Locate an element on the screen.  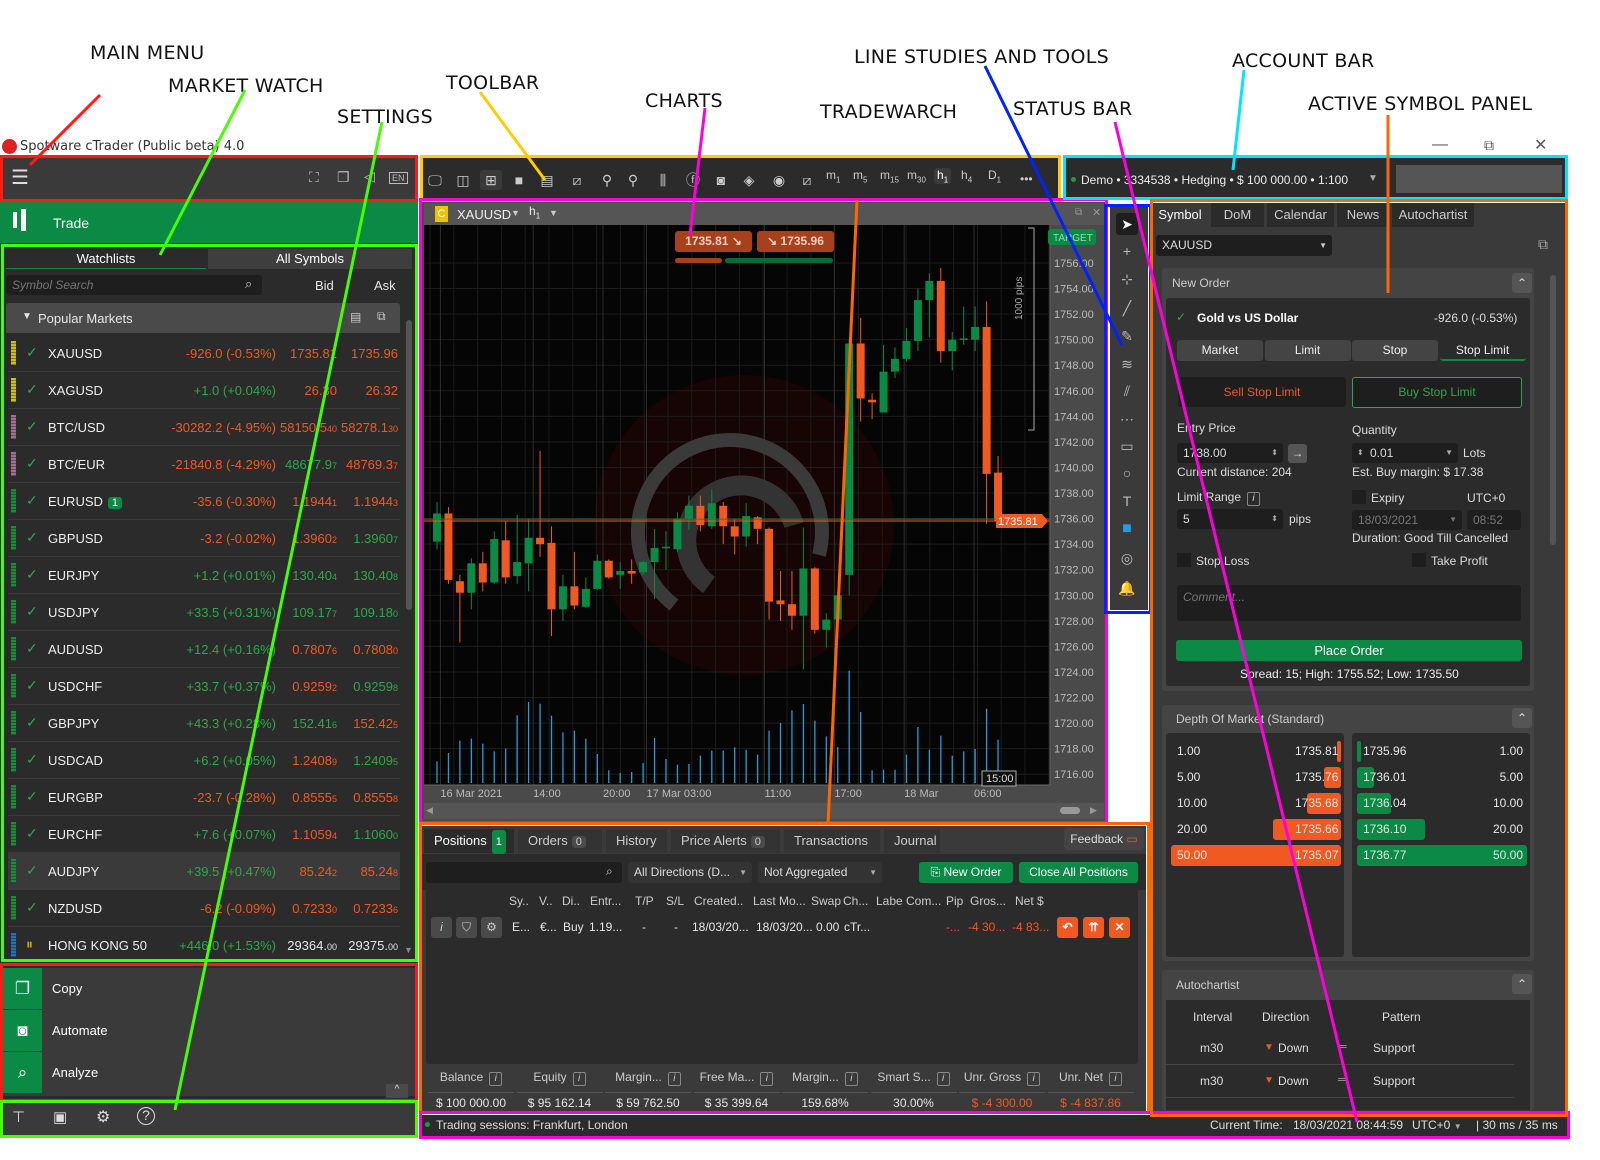
order-type-market: Market is located at coordinates (1220, 350).